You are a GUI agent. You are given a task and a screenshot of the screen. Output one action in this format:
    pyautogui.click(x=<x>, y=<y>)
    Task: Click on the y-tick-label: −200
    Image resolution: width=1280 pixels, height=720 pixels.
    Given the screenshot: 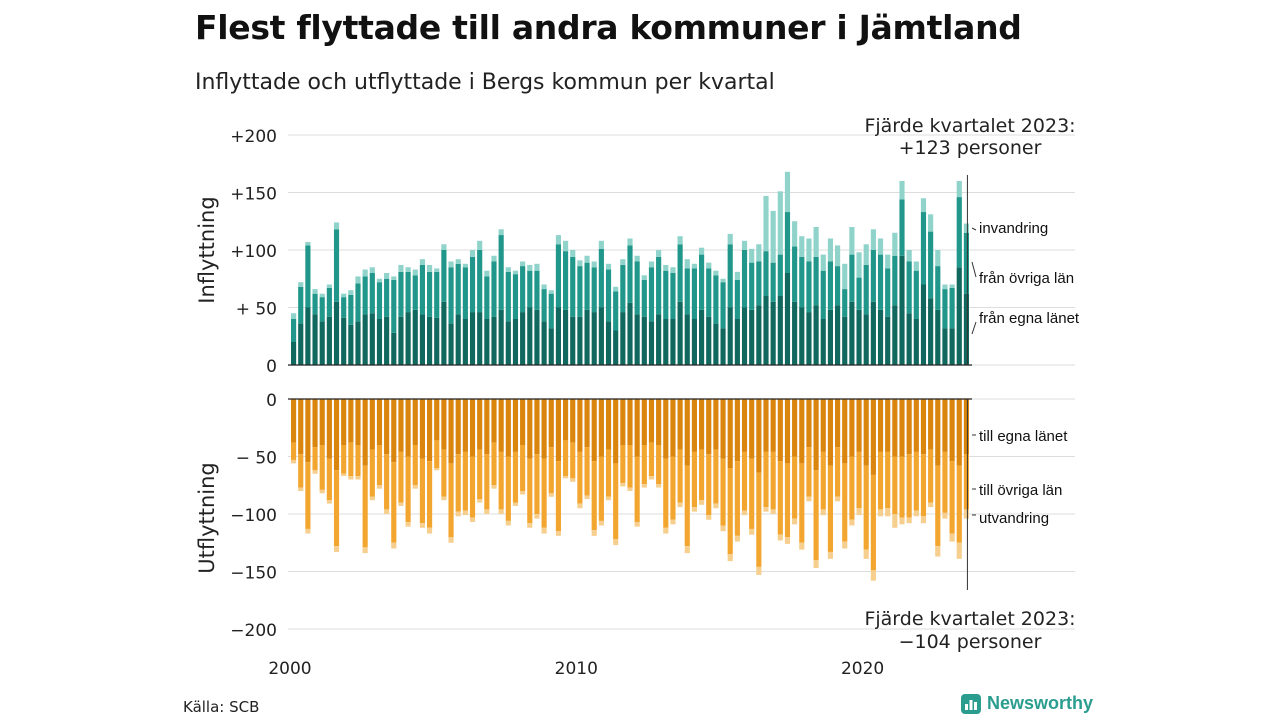 What is the action you would take?
    pyautogui.click(x=253, y=631)
    